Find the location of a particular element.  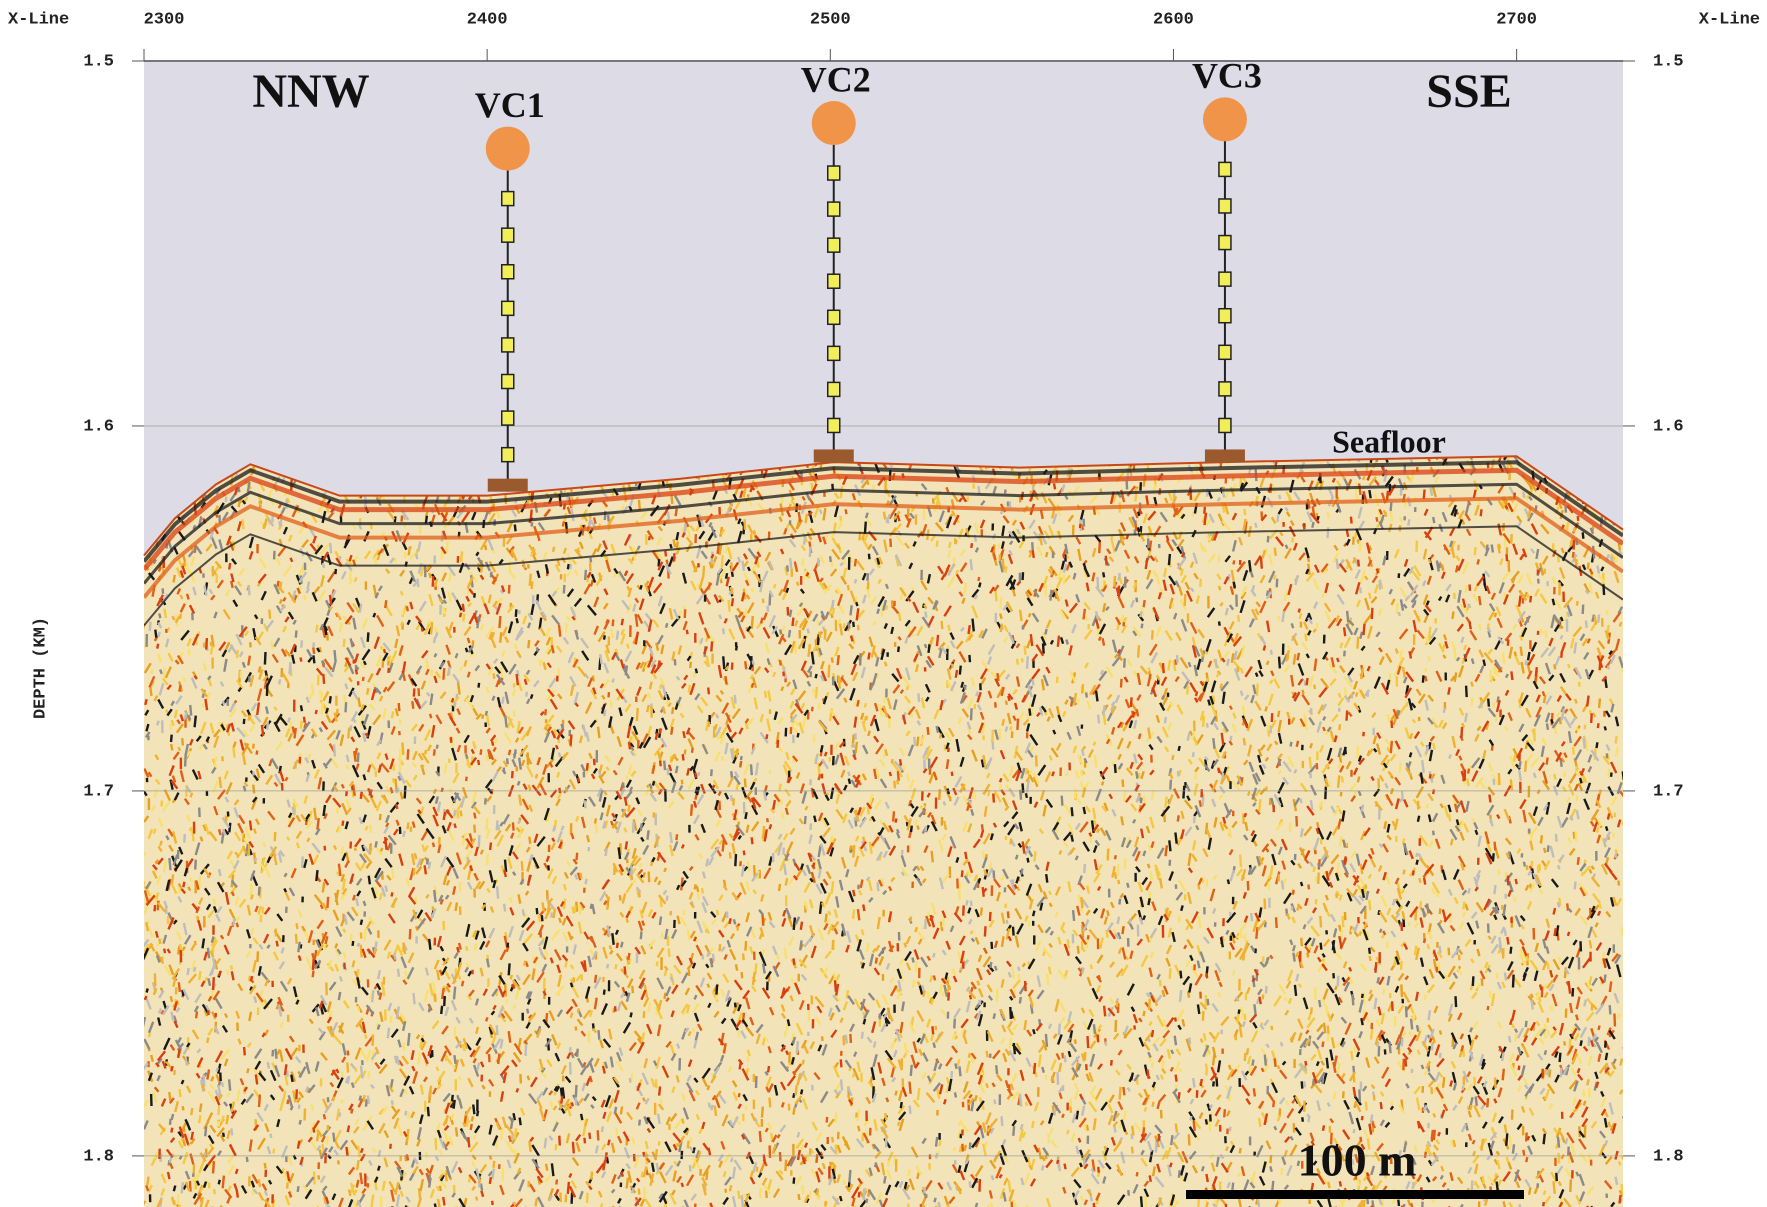

y2-tick-label: 1.7 is located at coordinates (1668, 791).